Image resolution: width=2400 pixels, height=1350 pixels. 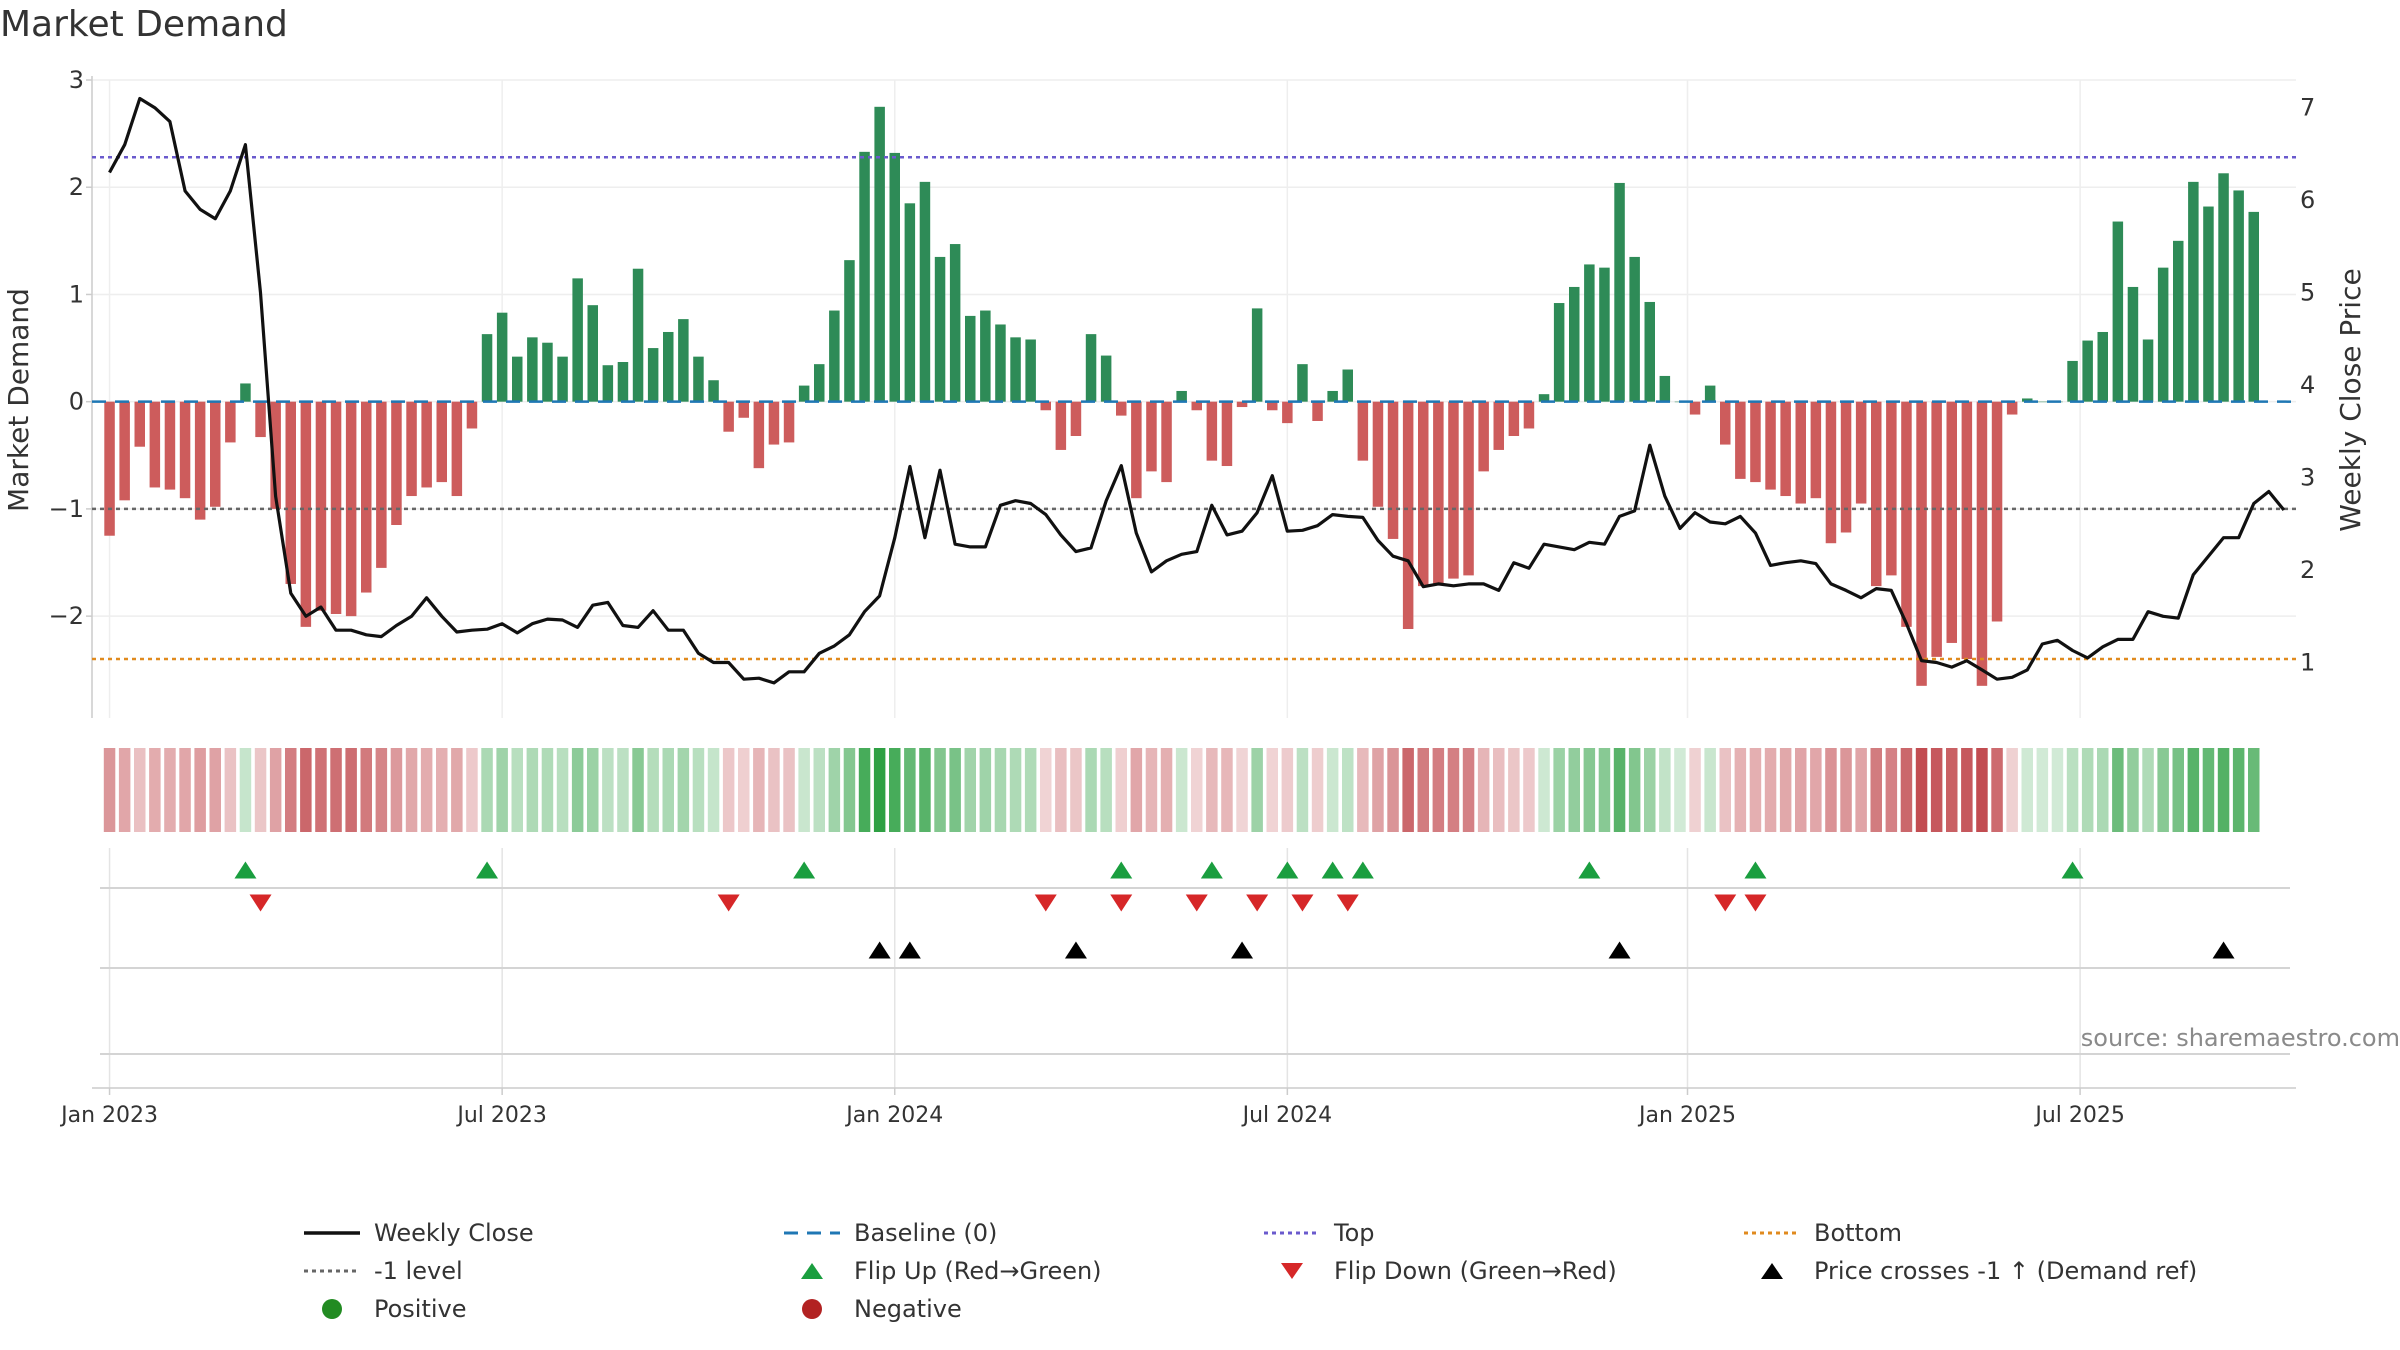 What do you see at coordinates (76, 402) in the screenshot?
I see `y-tick-label: 0` at bounding box center [76, 402].